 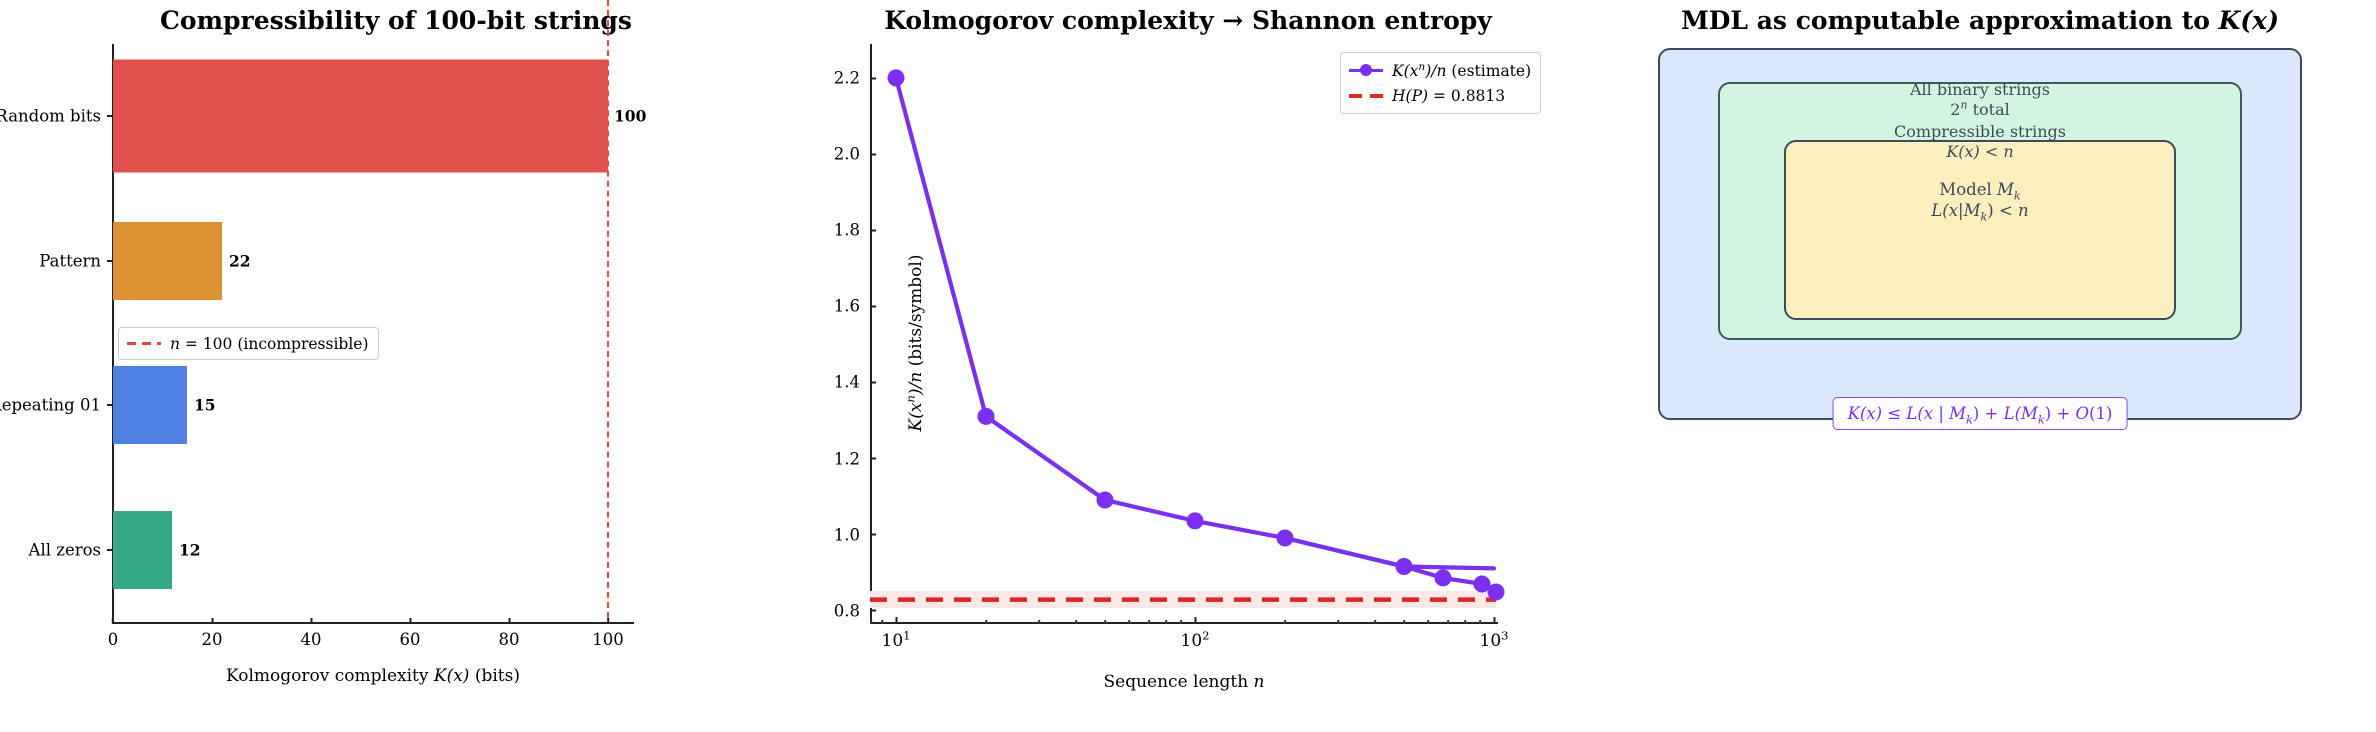 I want to click on x-tick: 10¹, so click(x=896, y=634).